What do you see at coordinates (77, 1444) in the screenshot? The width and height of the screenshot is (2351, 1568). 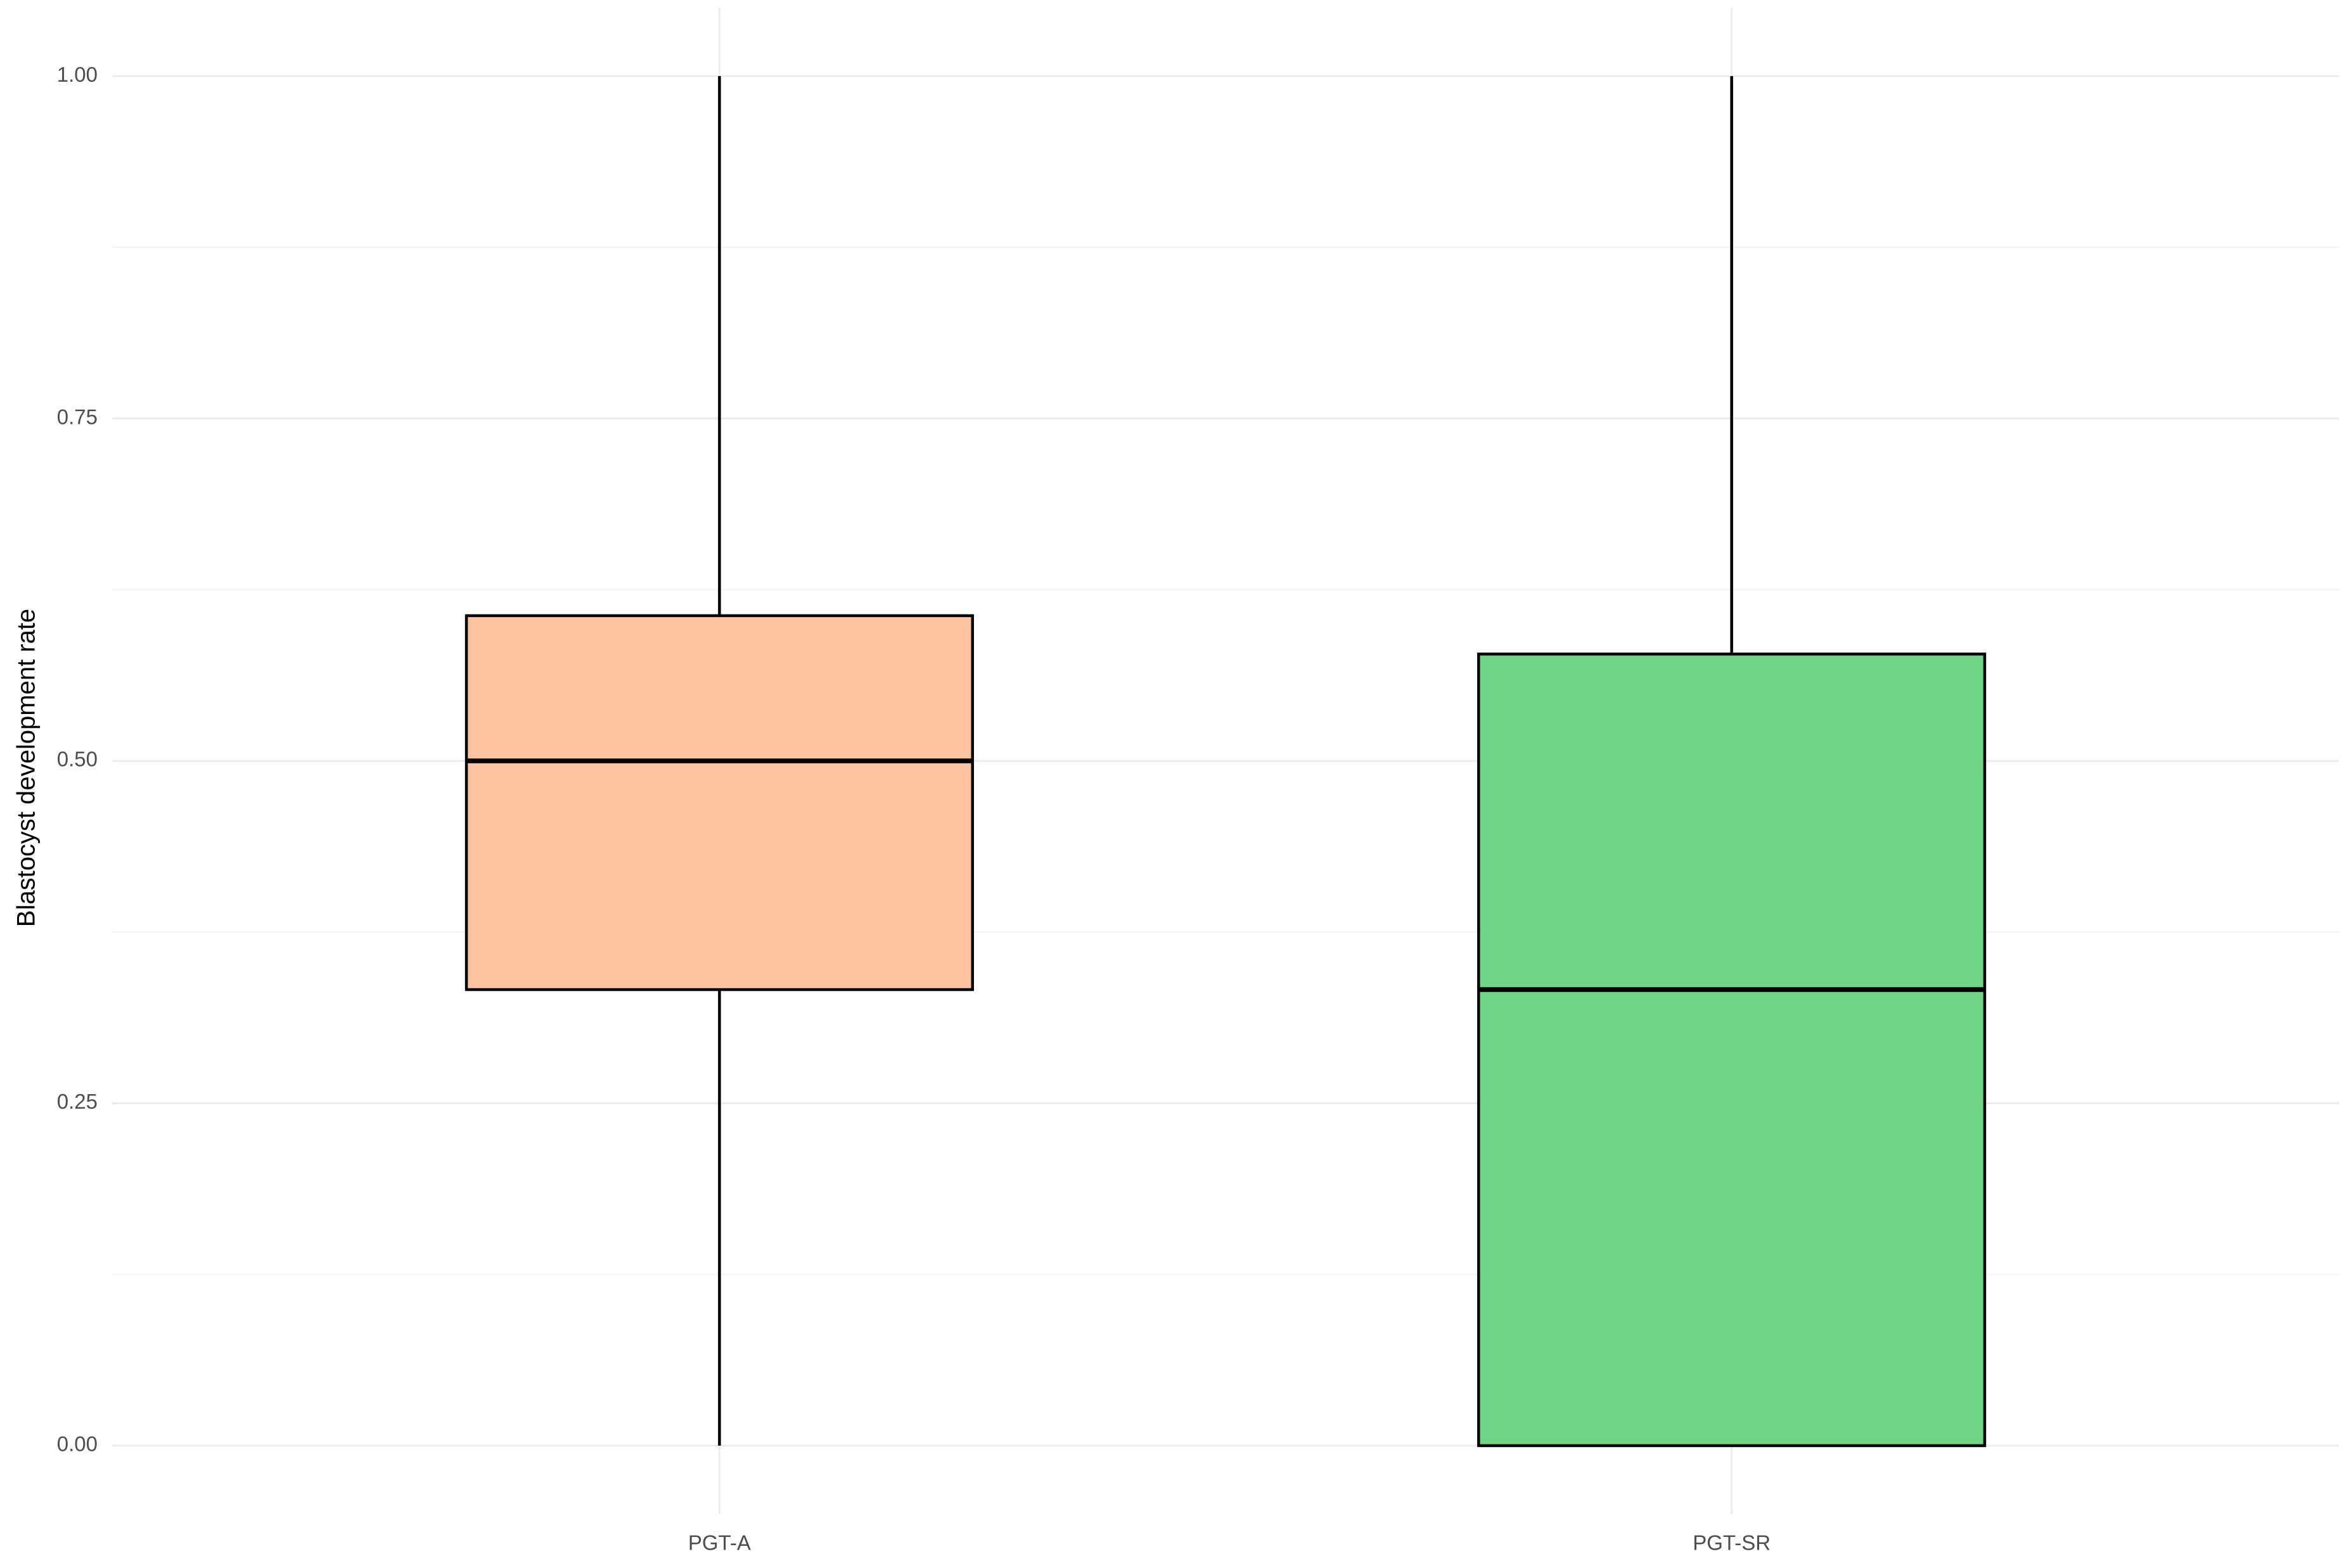 I see `y-tick-label: 0.00` at bounding box center [77, 1444].